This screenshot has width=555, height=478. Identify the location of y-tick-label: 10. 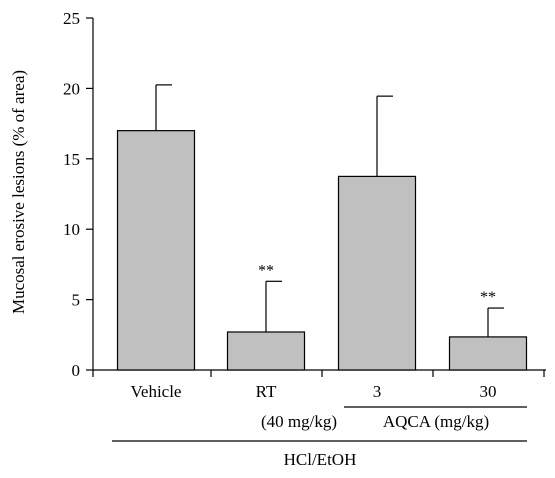
(71, 229).